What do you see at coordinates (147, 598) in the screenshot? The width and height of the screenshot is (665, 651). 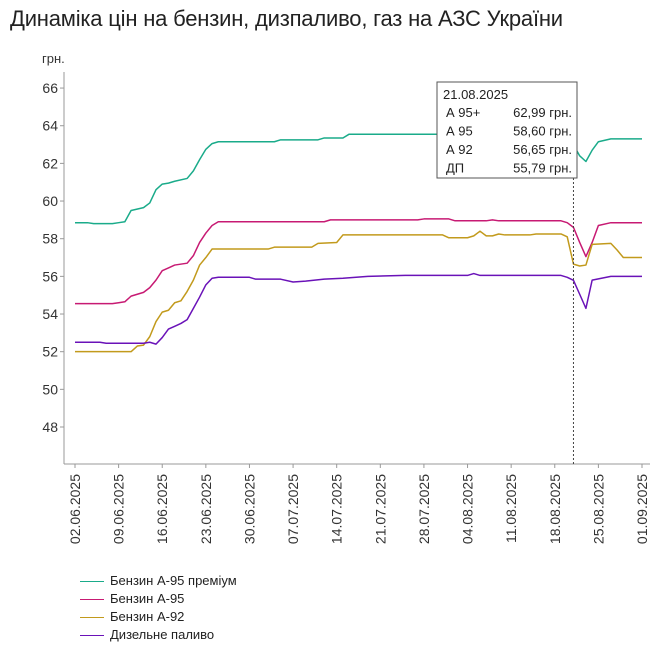 I see `legend-label: Бензин А-95` at bounding box center [147, 598].